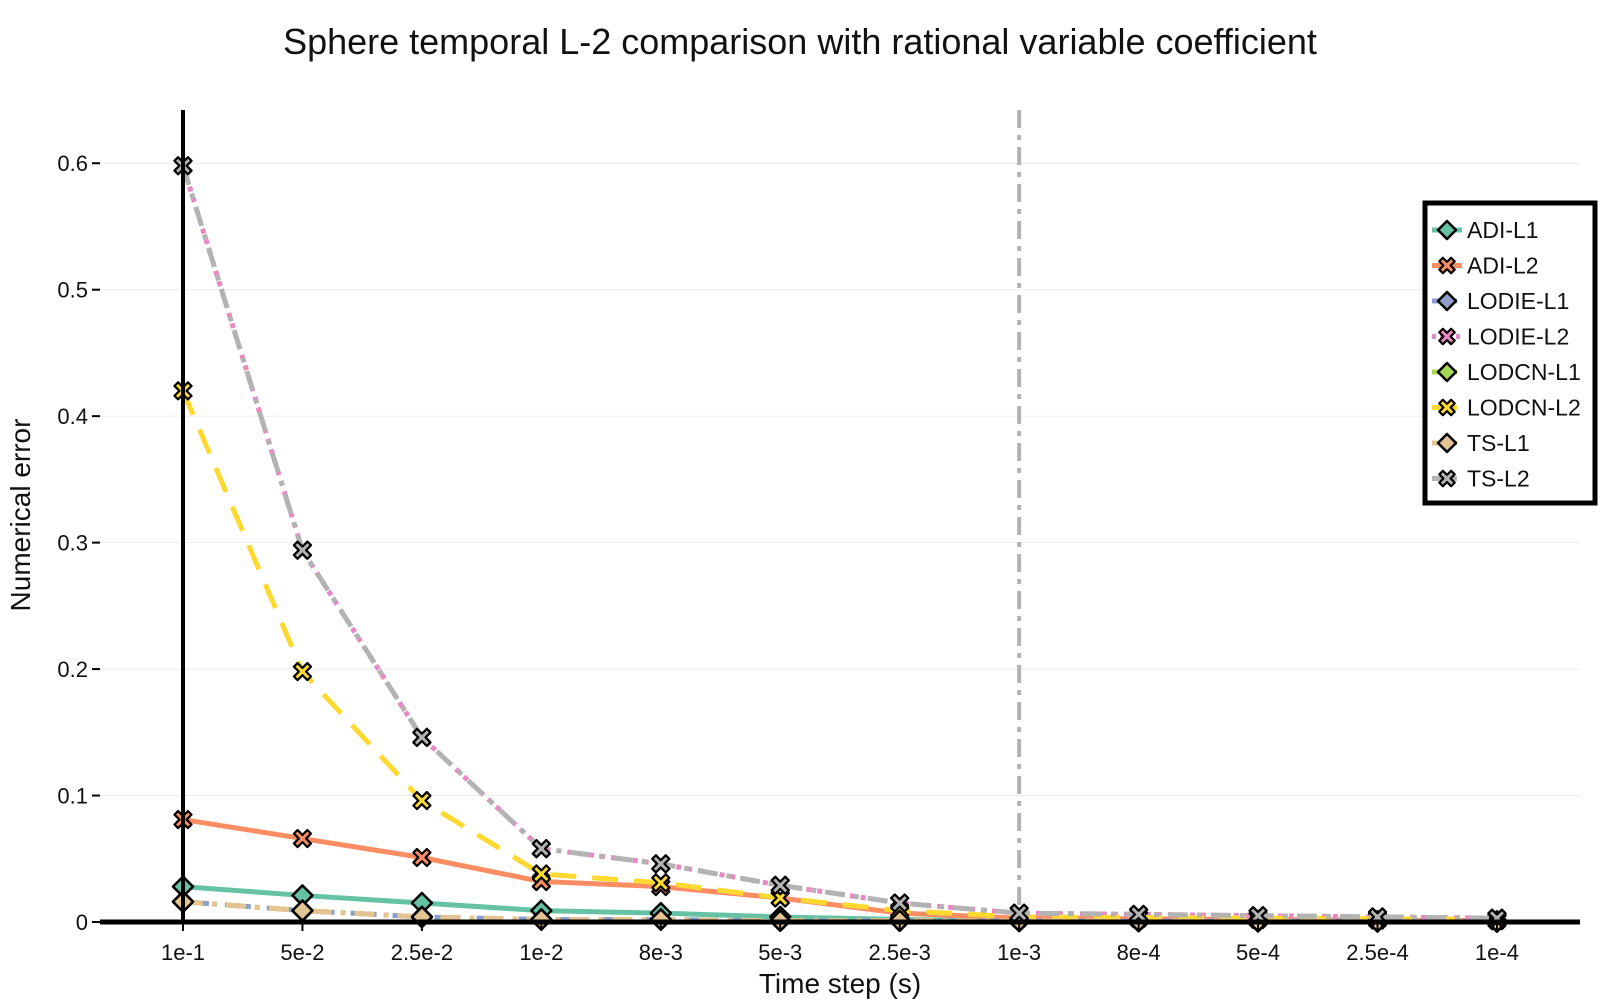  I want to click on legend-label-adi-l2: ADI-L2, so click(1503, 266).